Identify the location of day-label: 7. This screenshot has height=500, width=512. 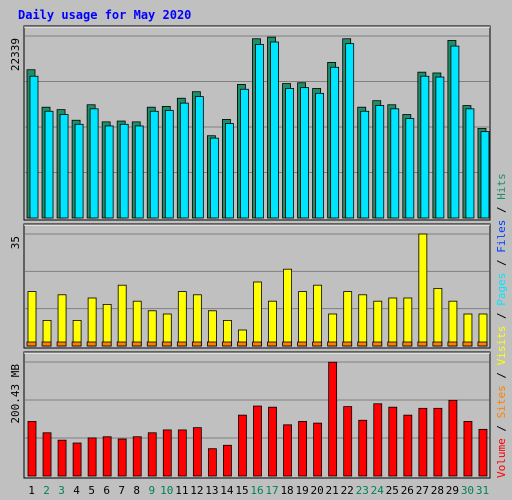
(121, 490).